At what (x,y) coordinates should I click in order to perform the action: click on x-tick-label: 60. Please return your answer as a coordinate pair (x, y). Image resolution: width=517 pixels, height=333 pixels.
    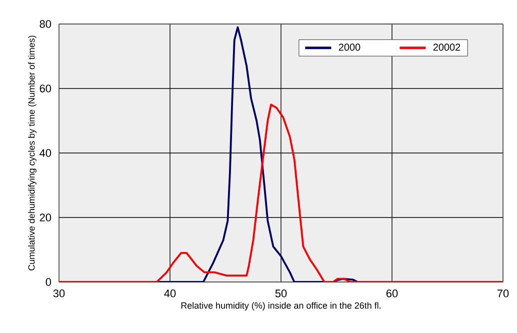
    Looking at the image, I should click on (392, 294).